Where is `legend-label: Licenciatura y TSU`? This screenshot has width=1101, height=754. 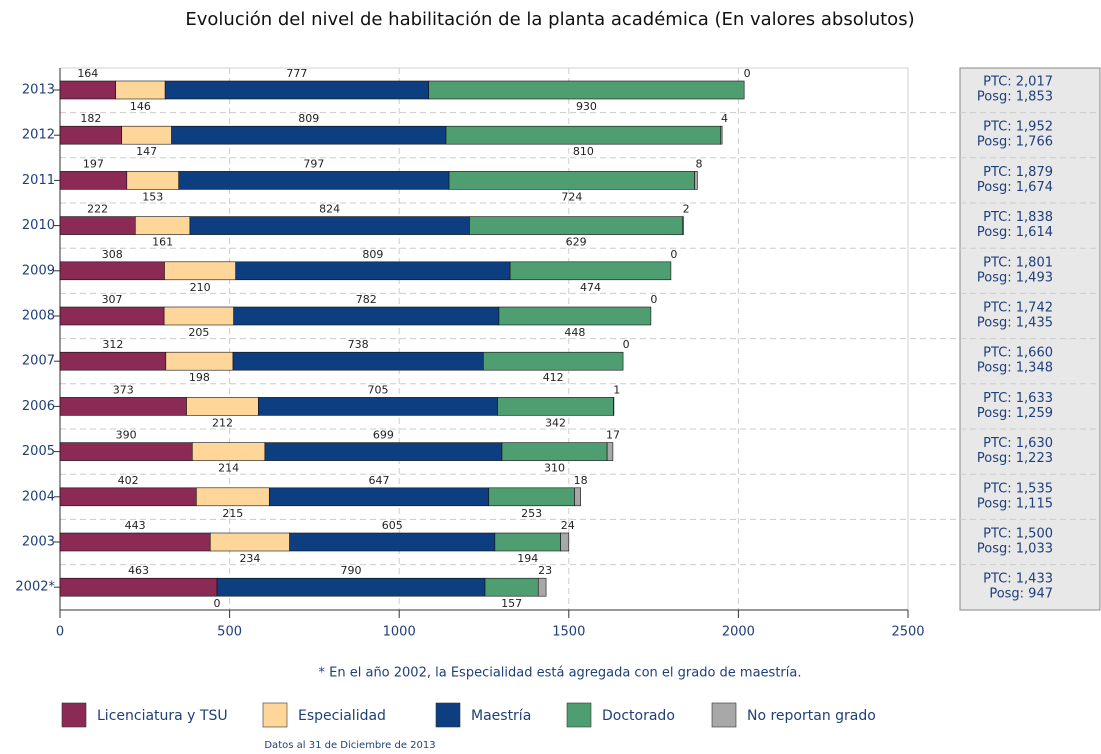
legend-label: Licenciatura y TSU is located at coordinates (162, 716).